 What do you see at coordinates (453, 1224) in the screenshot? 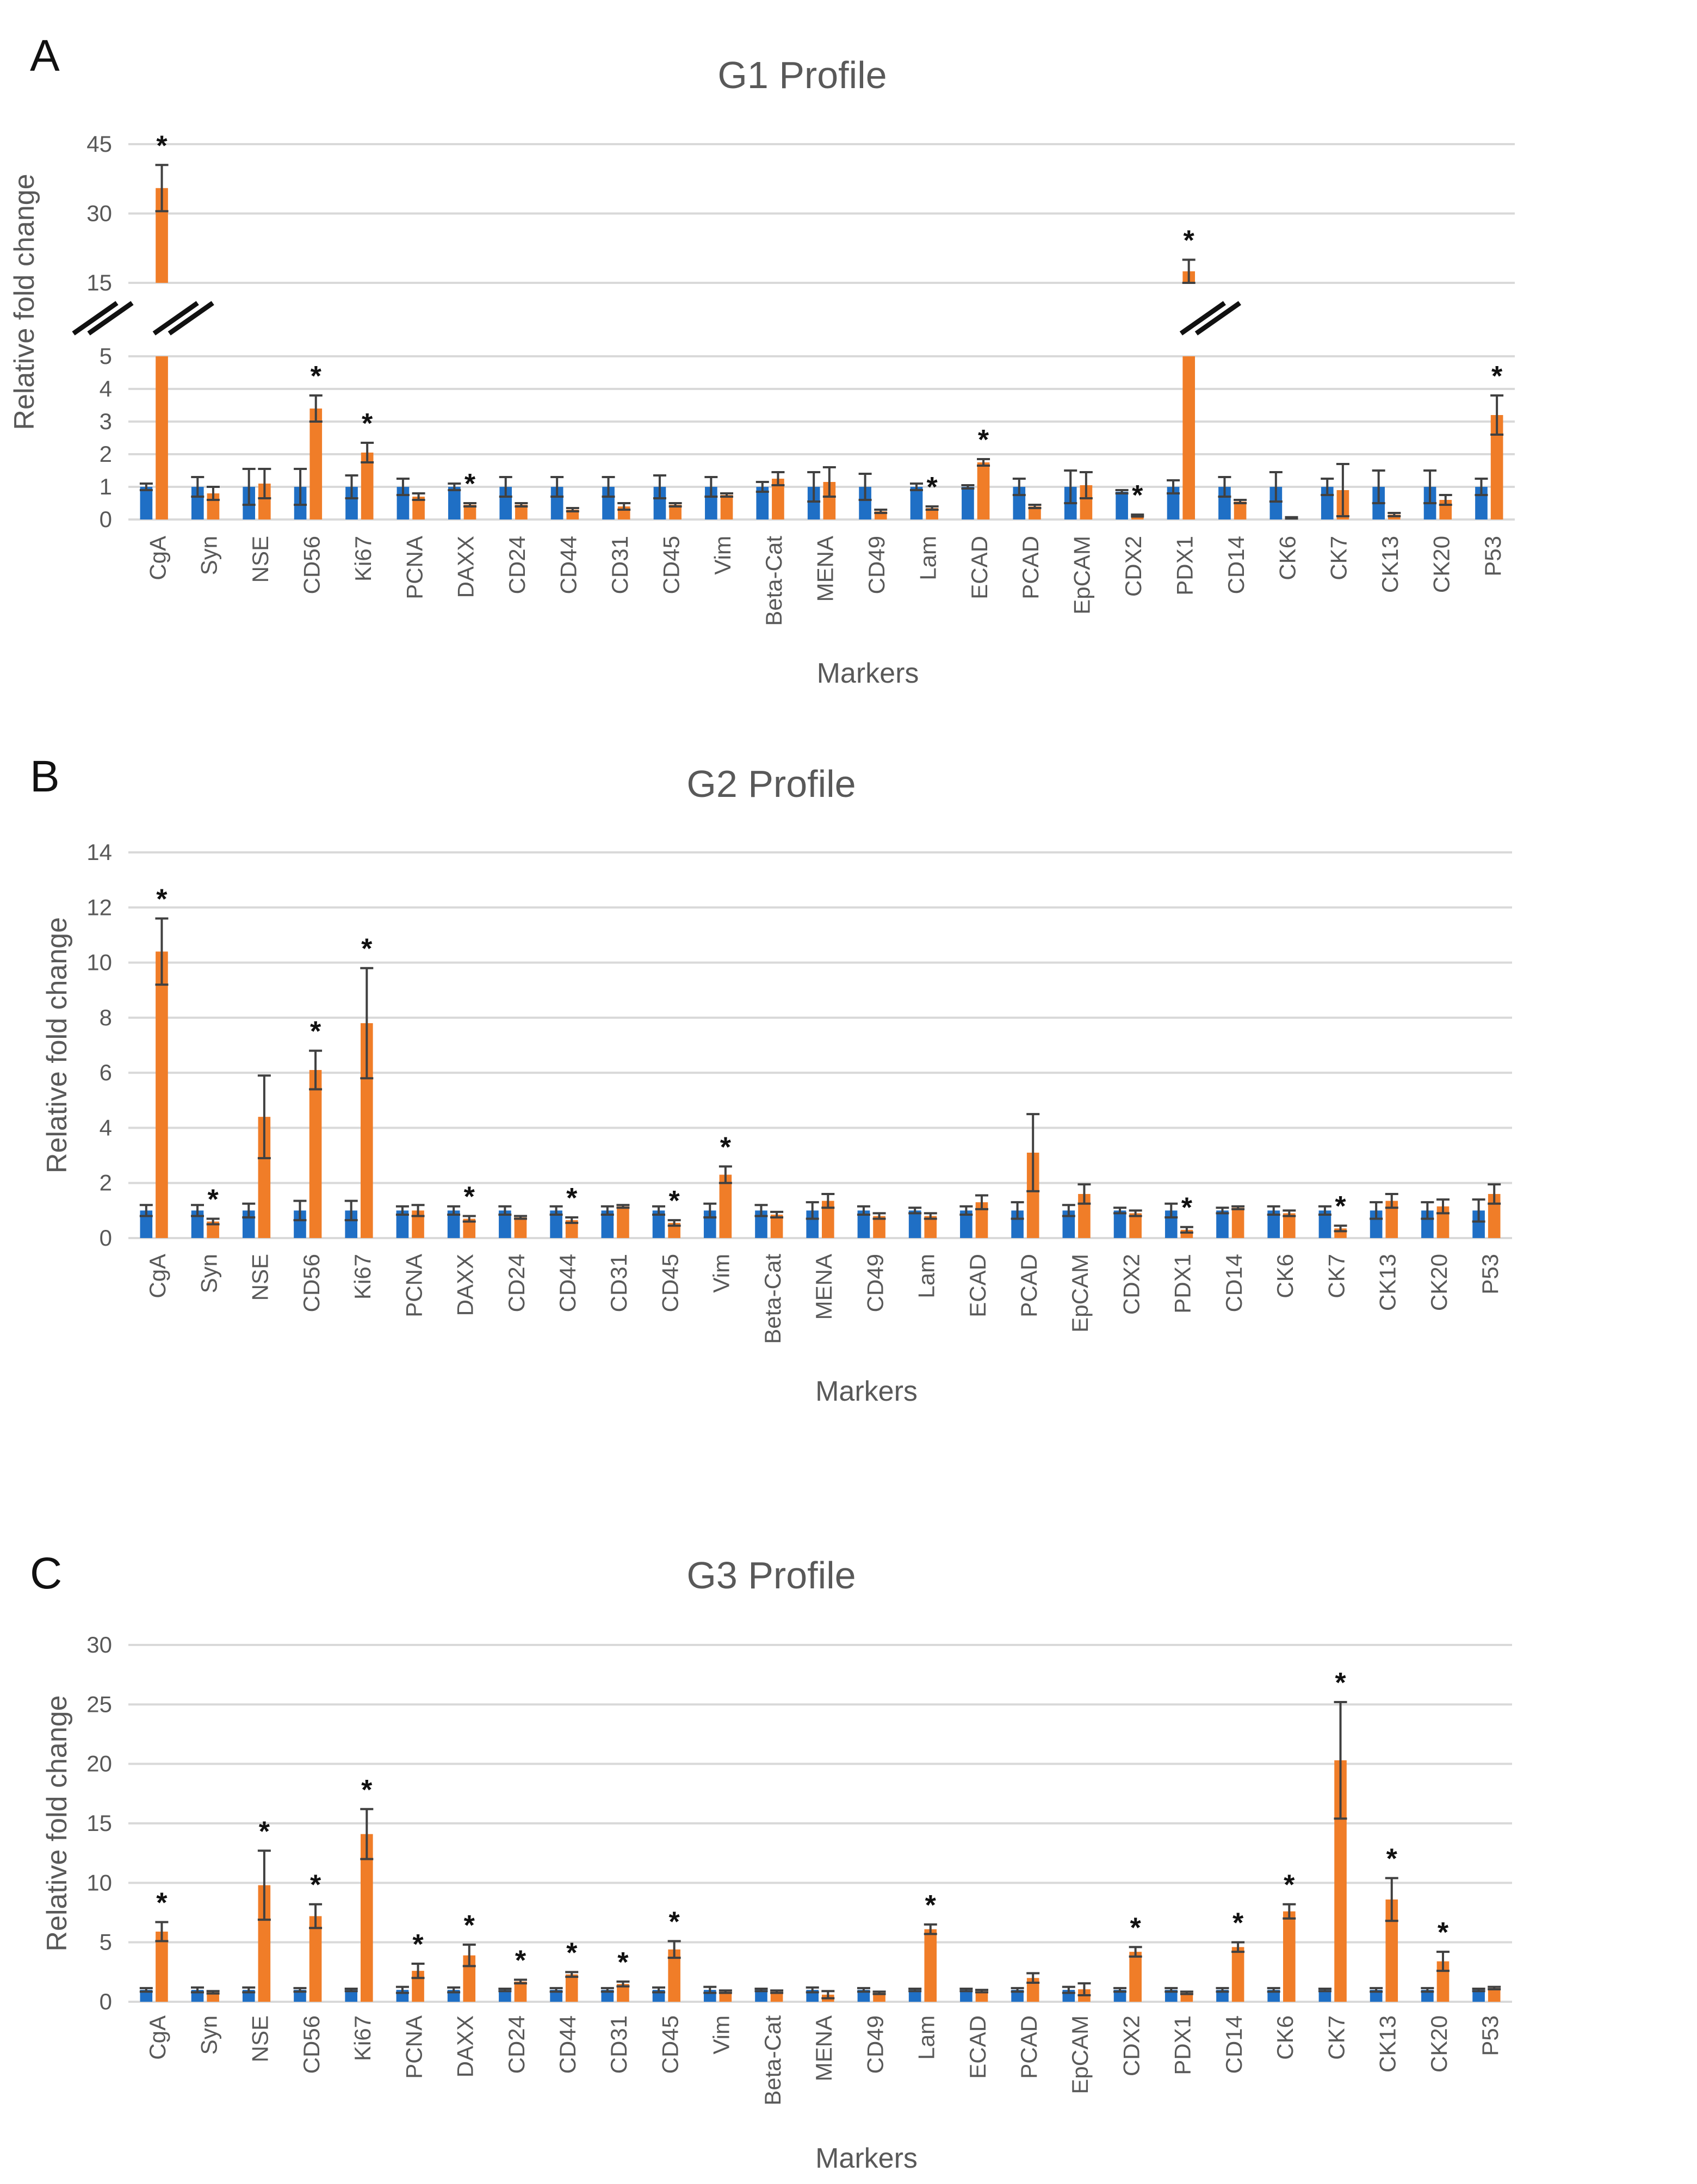
I see `bar-normal-DAXX` at bounding box center [453, 1224].